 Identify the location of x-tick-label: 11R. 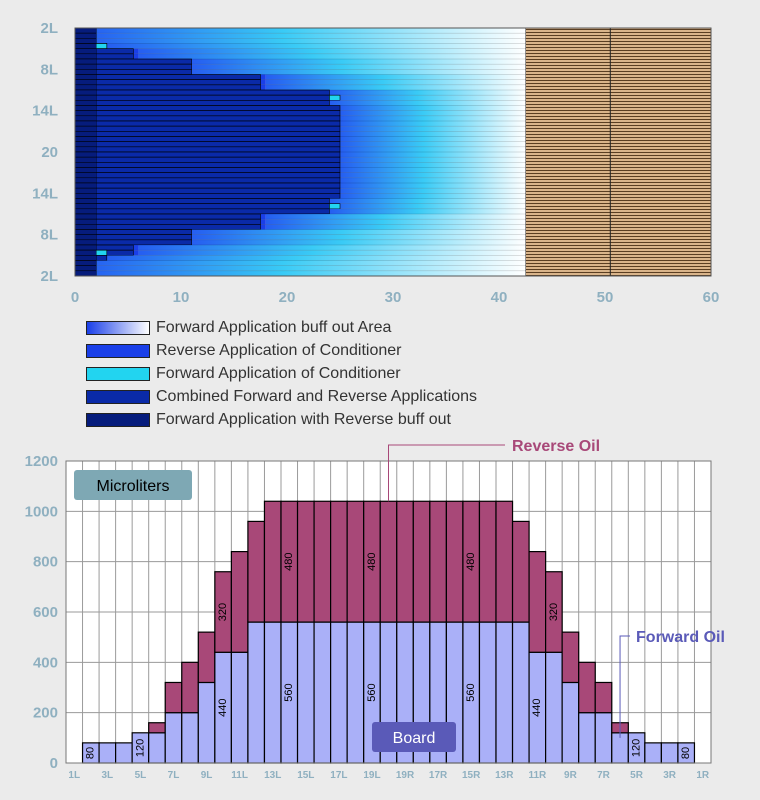
(537, 775).